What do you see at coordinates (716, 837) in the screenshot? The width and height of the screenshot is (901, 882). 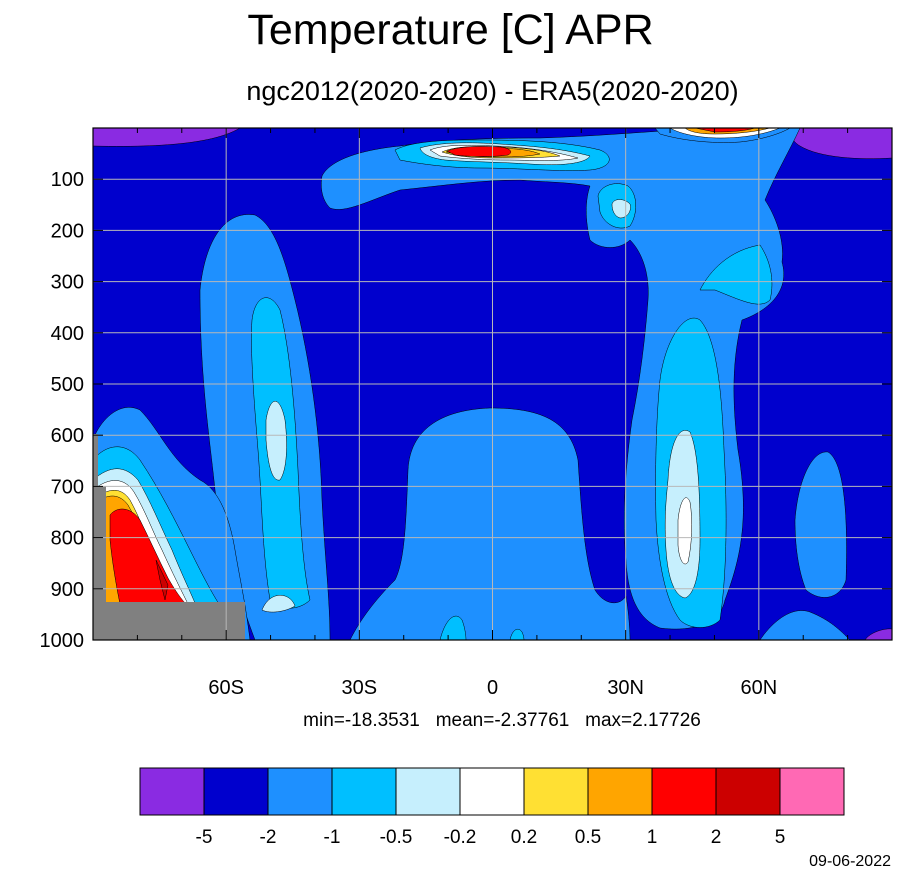 I see `colorbar-label: 2` at bounding box center [716, 837].